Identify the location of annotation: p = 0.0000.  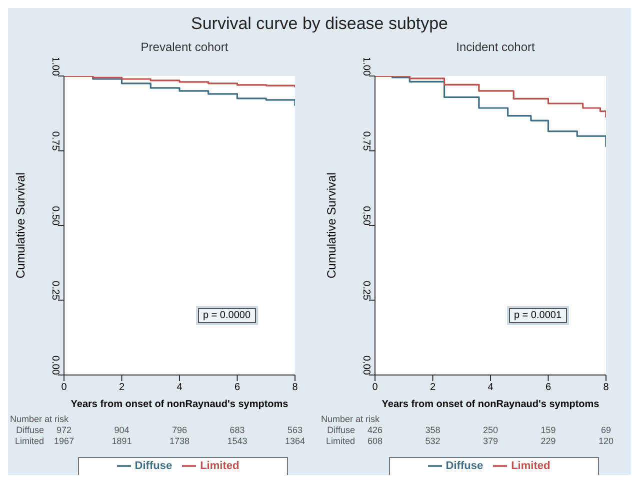
(227, 315).